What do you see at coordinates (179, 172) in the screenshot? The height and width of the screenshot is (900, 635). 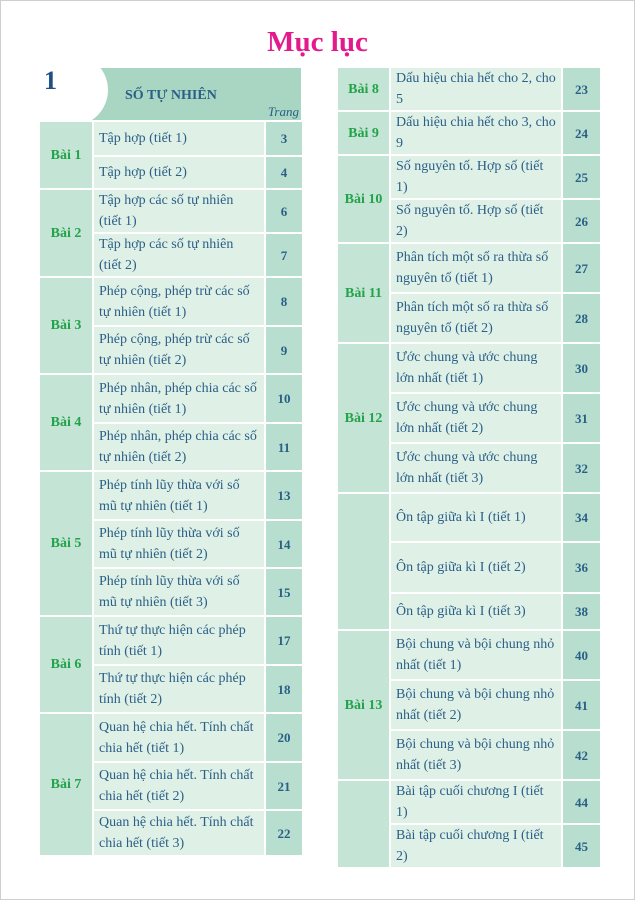 I see `toc-entry-title: Tập hợp (tiết 2)` at bounding box center [179, 172].